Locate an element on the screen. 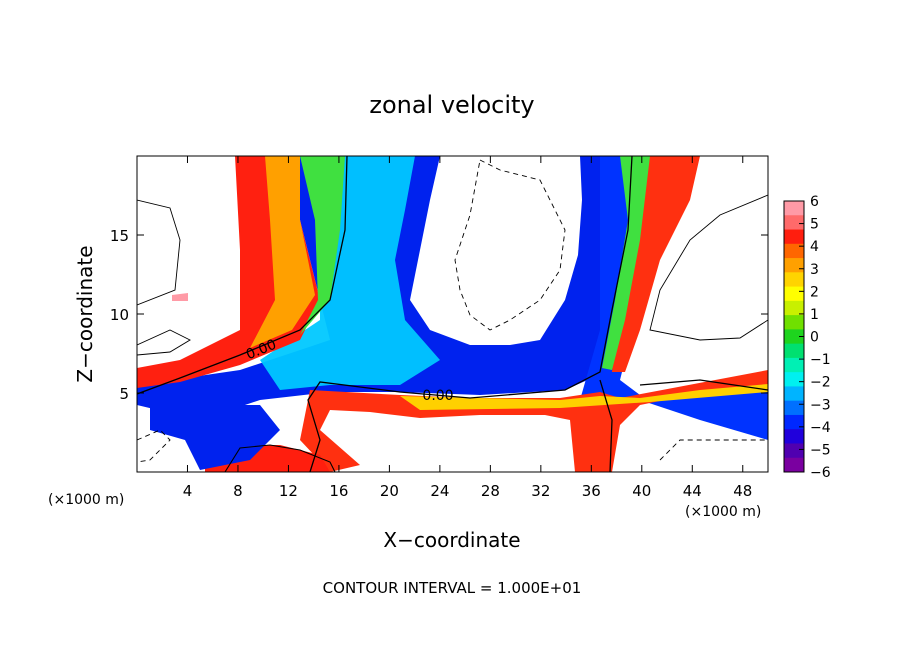 This screenshot has width=904, height=654. contour-label-lower: 0.00 is located at coordinates (437, 396).